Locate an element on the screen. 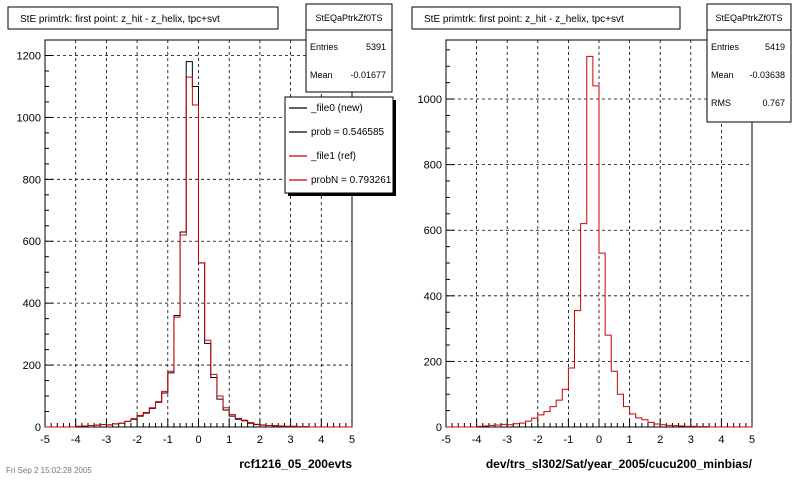 The width and height of the screenshot is (800, 480). stats-label: RMS is located at coordinates (721, 103).